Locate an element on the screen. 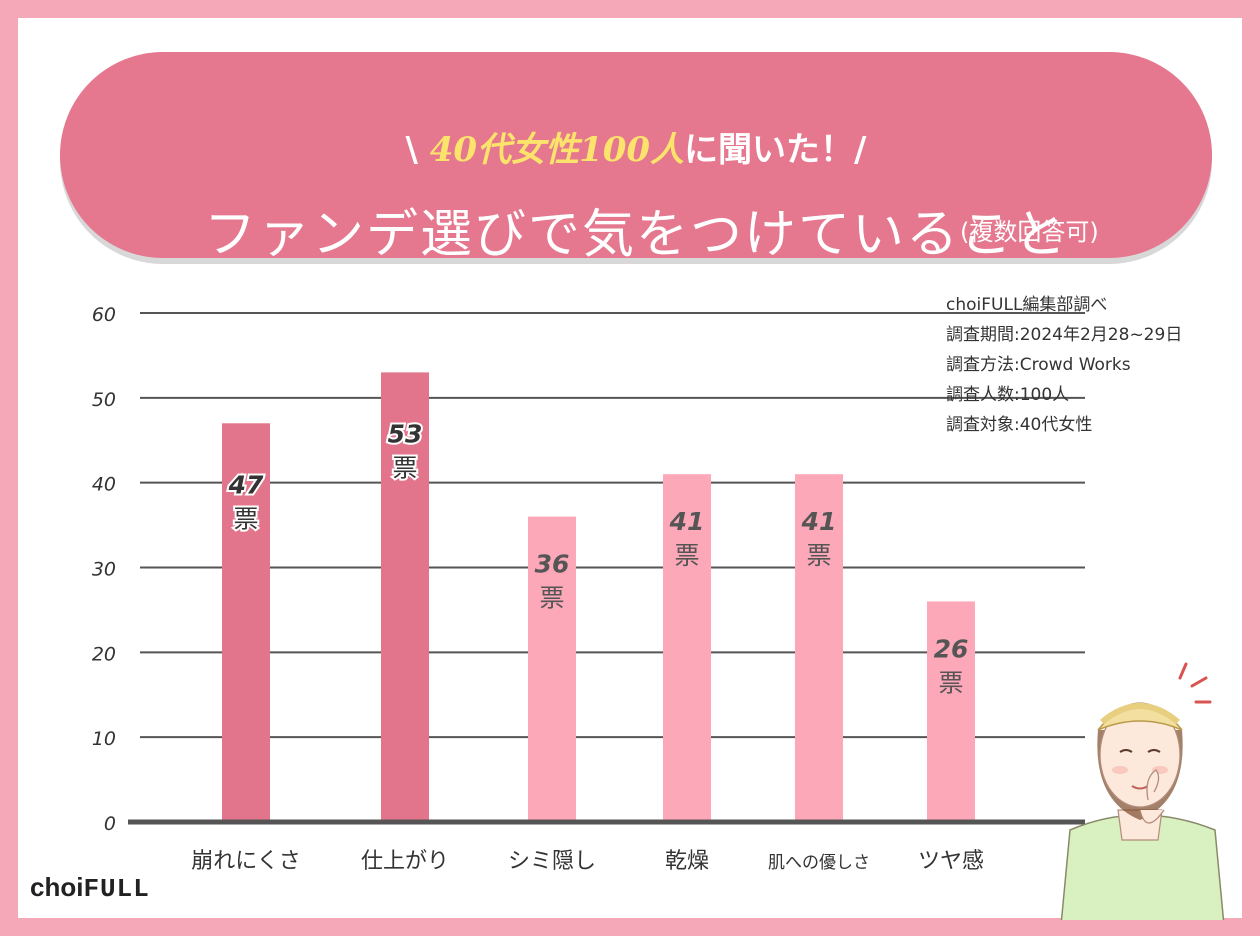  y-tick-label: 40 is located at coordinates (104, 485).